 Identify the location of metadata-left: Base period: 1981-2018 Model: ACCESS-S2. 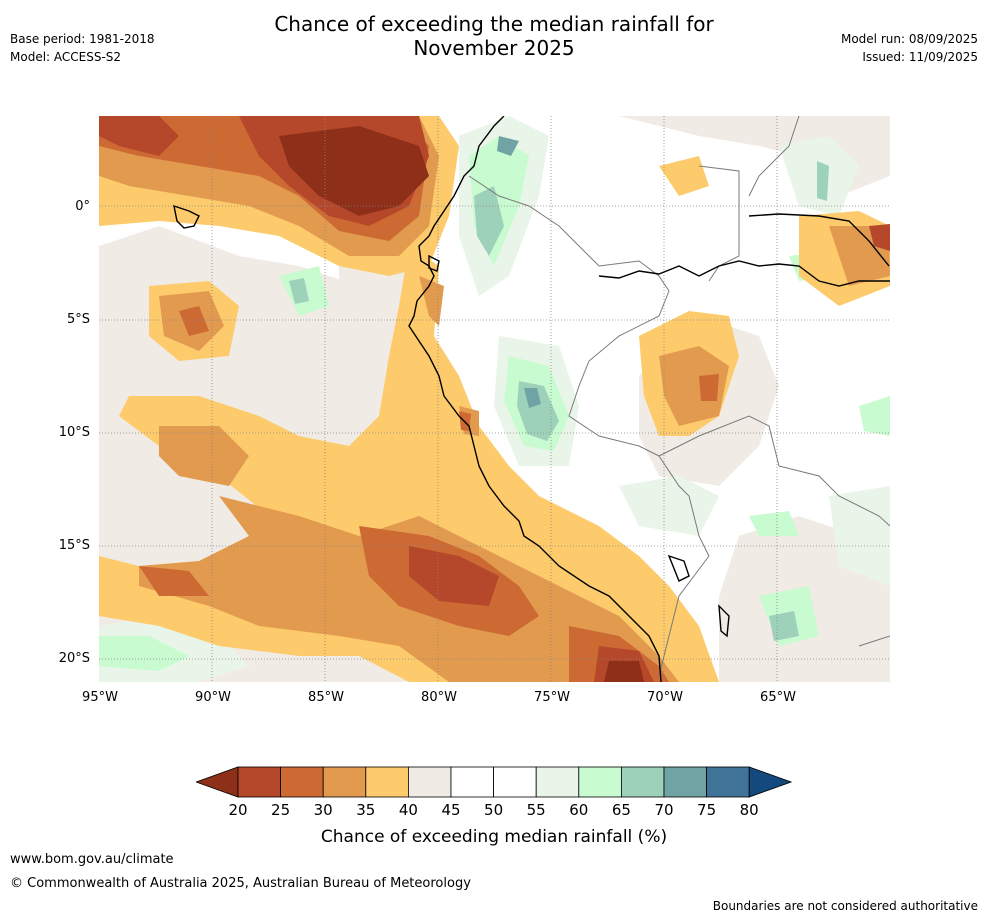
(82, 48).